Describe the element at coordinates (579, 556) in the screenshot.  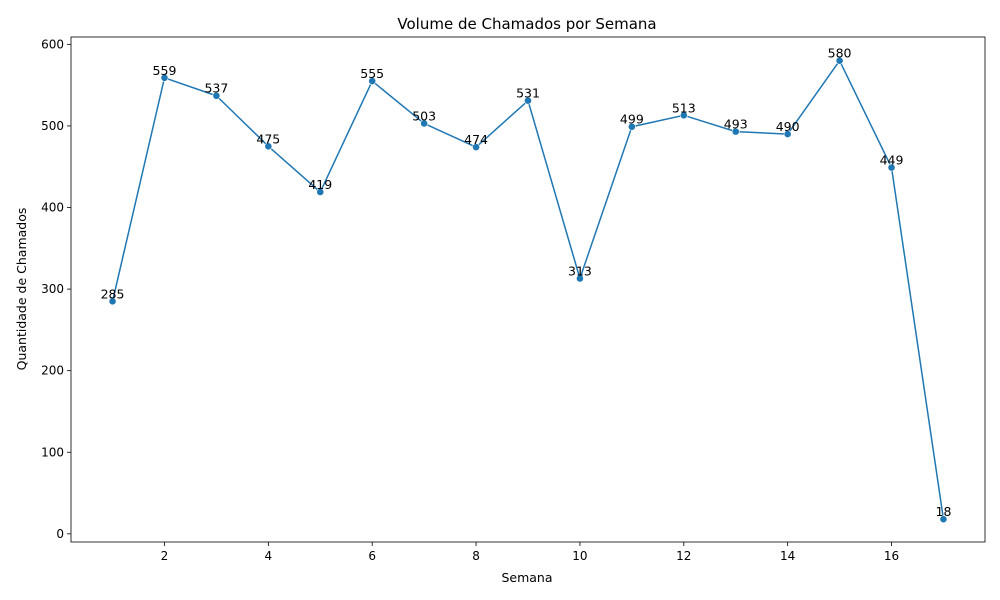
I see `x-tick-label: 10` at that location.